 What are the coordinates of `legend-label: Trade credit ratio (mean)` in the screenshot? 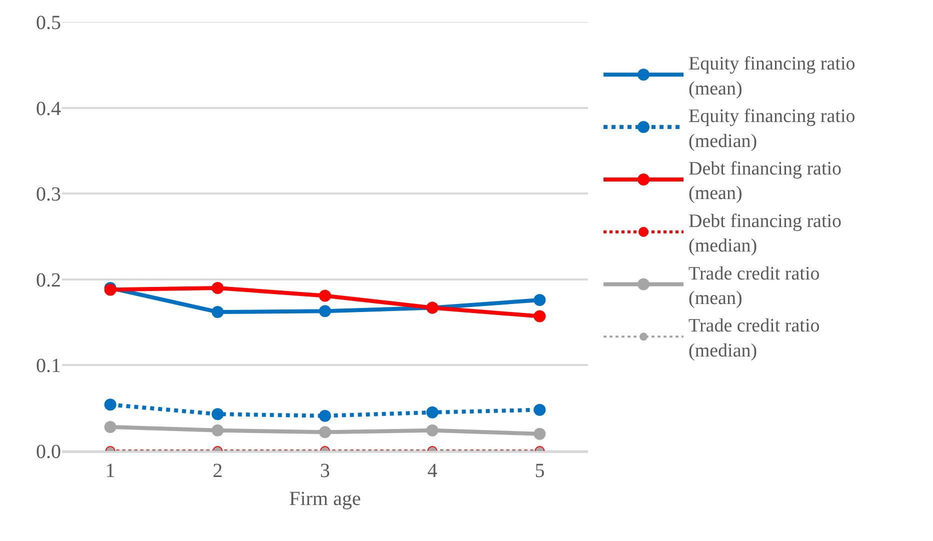 It's located at (754, 286).